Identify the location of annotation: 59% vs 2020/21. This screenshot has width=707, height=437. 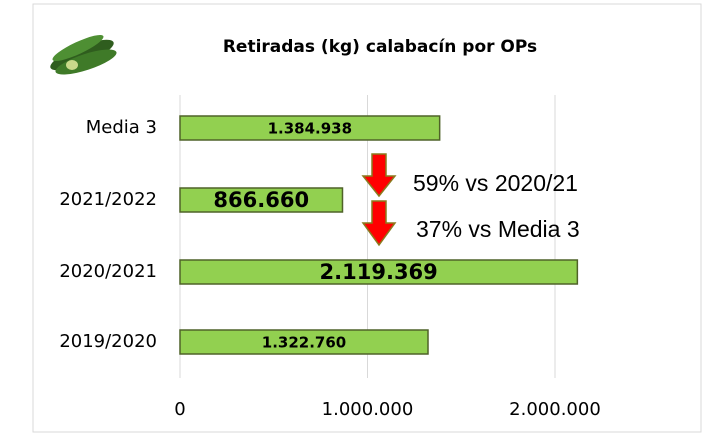
(495, 183).